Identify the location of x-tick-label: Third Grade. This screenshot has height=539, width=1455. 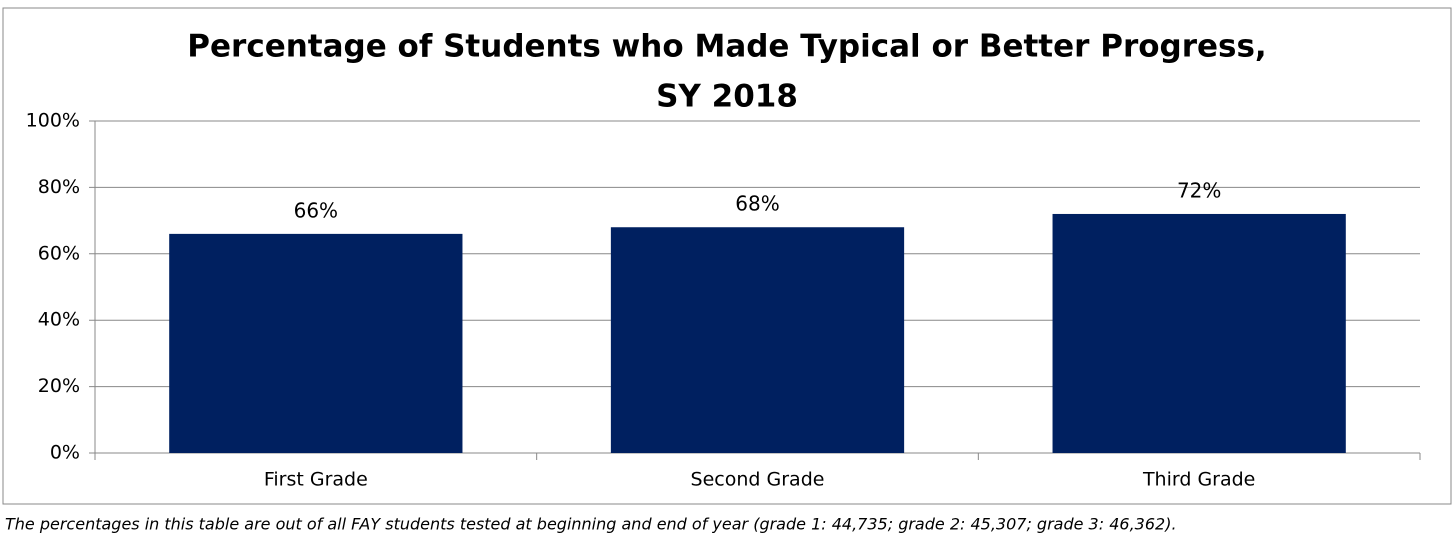
(1198, 480).